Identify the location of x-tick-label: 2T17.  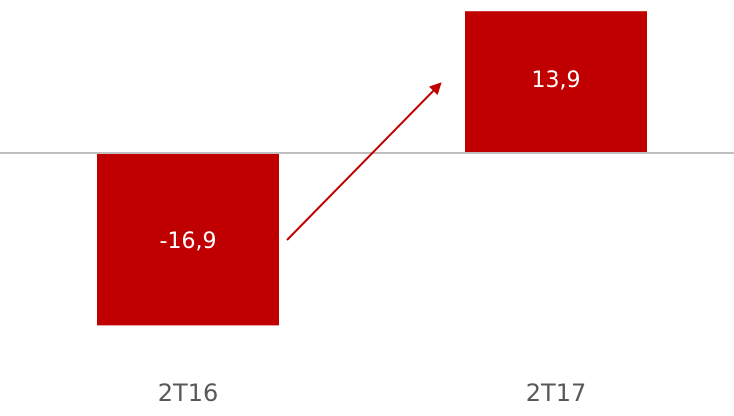
(556, 393).